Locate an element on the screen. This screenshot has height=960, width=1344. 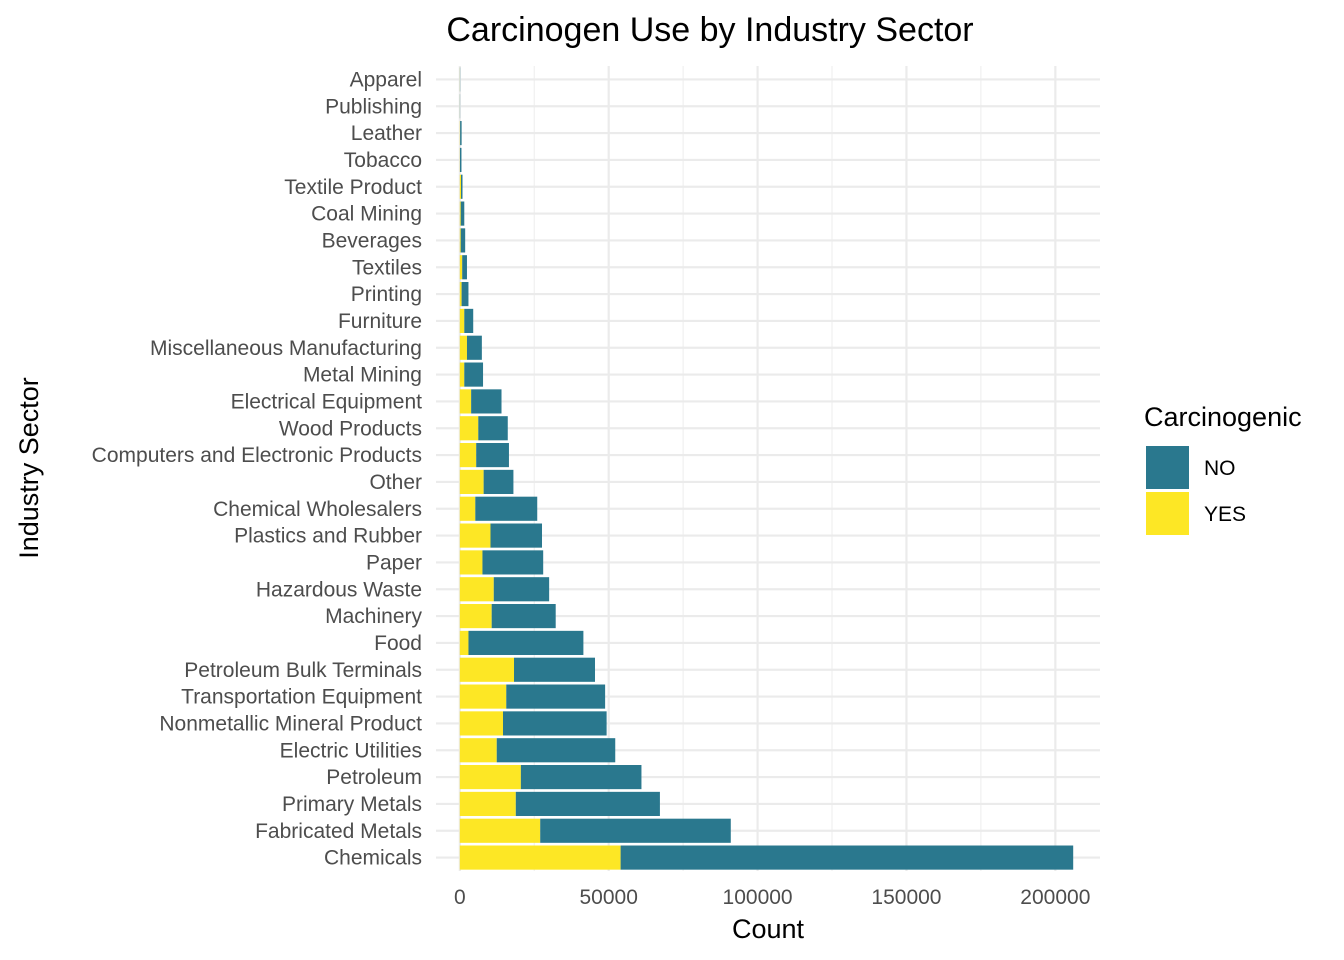
y-tick-label: Transportation Equipment is located at coordinates (301, 697).